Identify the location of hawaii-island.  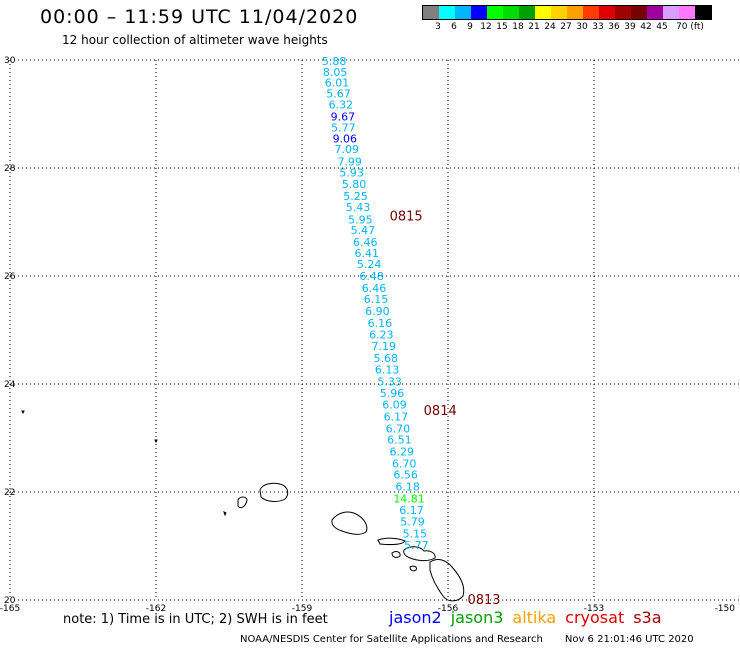
(447, 580).